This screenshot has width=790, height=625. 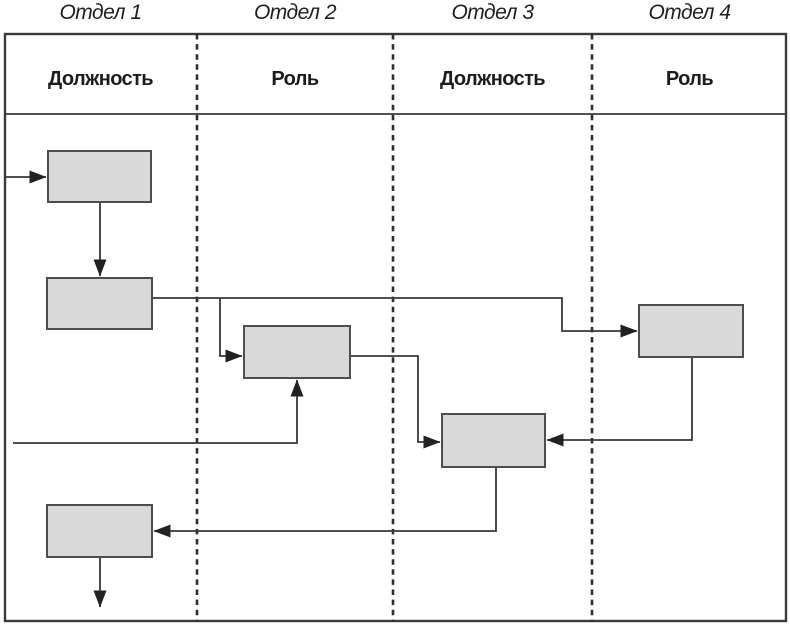 What do you see at coordinates (395, 402) in the screenshot?
I see `connector-box3-to-box5` at bounding box center [395, 402].